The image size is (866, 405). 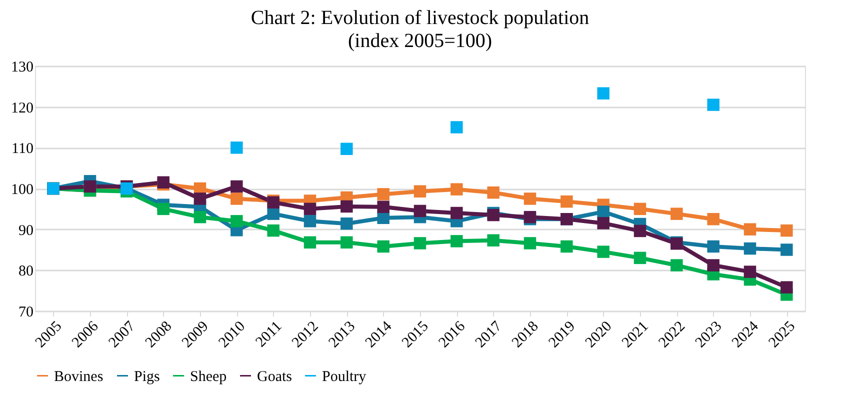 What do you see at coordinates (208, 376) in the screenshot?
I see `legend-label: Sheep` at bounding box center [208, 376].